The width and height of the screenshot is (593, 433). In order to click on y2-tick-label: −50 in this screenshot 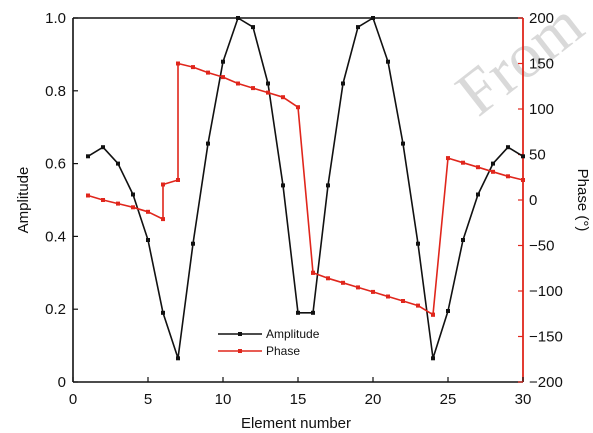, I will do `click(541, 246)`.